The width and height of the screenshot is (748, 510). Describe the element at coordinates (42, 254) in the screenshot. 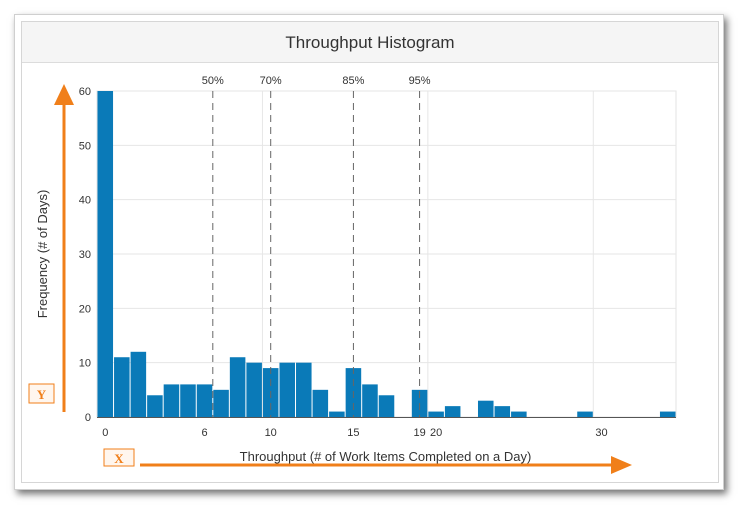

I see `y-axis-title: Frequency (# of Days)` at that location.